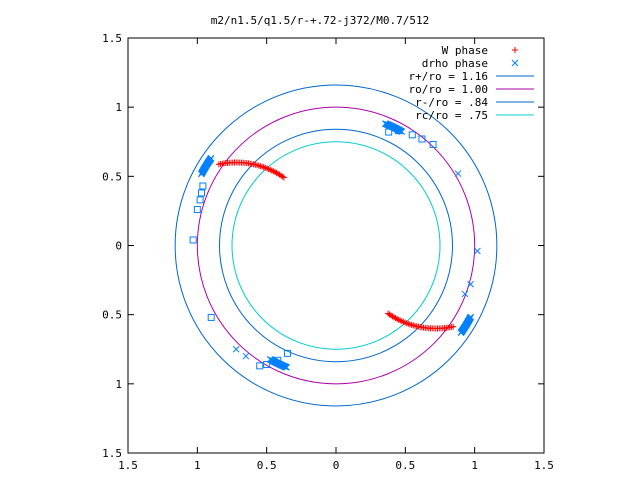 This screenshot has height=480, width=640. Describe the element at coordinates (336, 465) in the screenshot. I see `x-tick-label: 0` at that location.